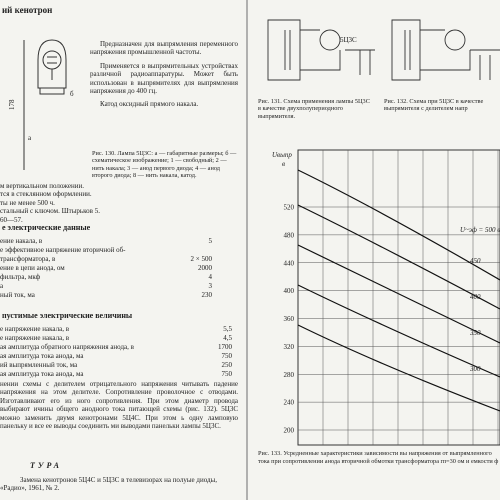 The width and height of the screenshot is (500, 500). Describe the element at coordinates (480, 230) in the screenshot. I see `curve-label: U~эф = 500 в` at that location.